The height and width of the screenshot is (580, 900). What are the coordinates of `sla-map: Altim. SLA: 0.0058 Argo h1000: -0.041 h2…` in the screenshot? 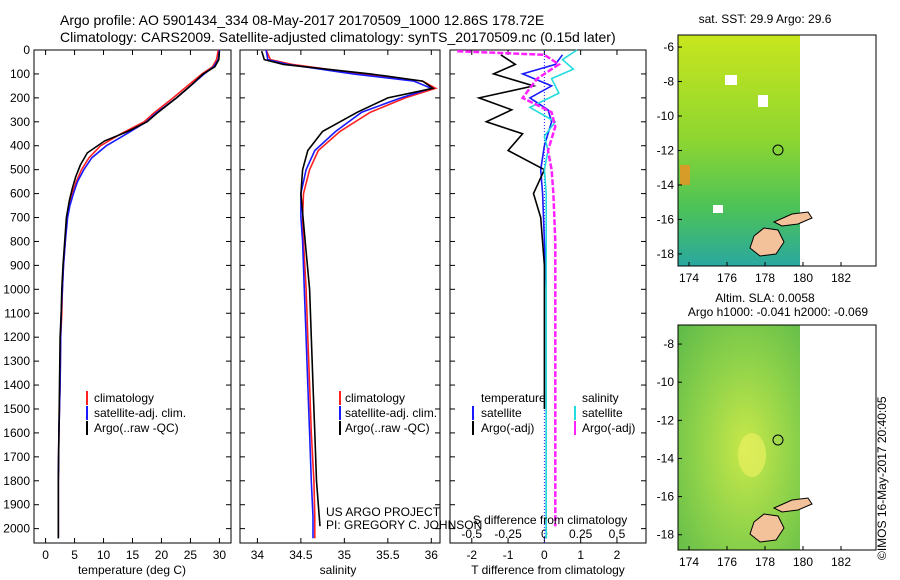 It's located at (767, 430).